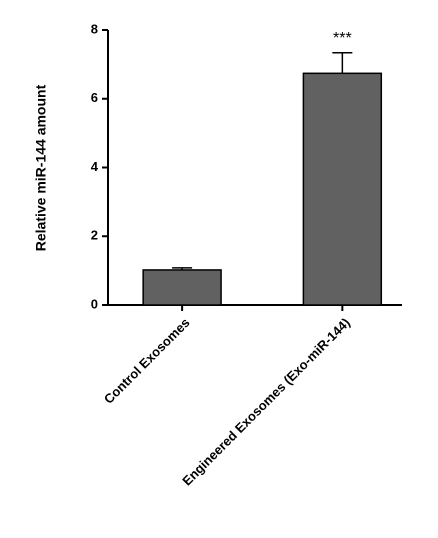  What do you see at coordinates (41, 167) in the screenshot?
I see `y-axis-label: Relative miR-144 amount` at bounding box center [41, 167].